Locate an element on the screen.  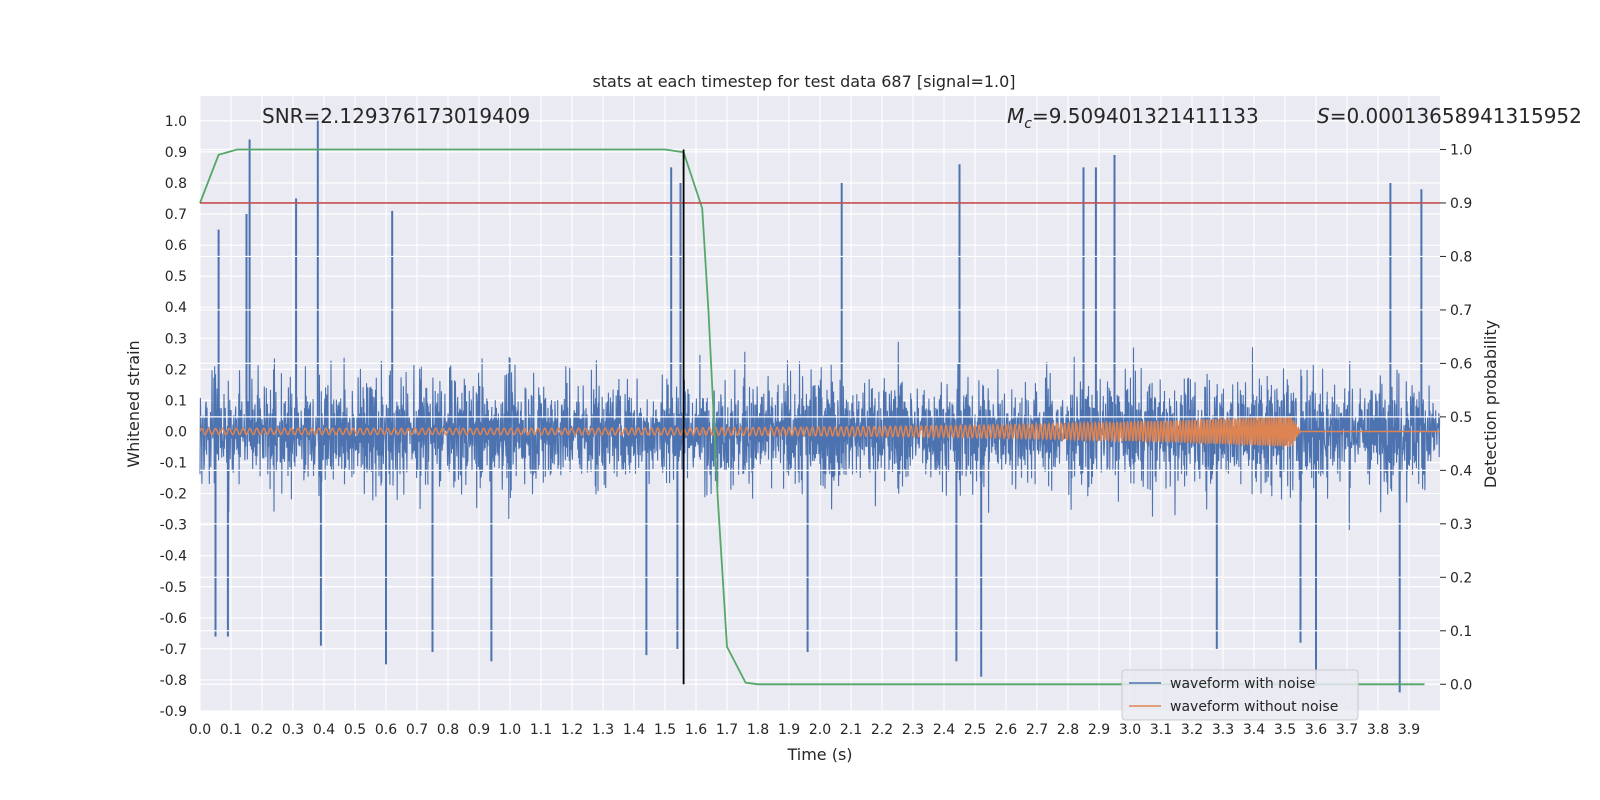
x-tick-label: 0.3 is located at coordinates (293, 730).